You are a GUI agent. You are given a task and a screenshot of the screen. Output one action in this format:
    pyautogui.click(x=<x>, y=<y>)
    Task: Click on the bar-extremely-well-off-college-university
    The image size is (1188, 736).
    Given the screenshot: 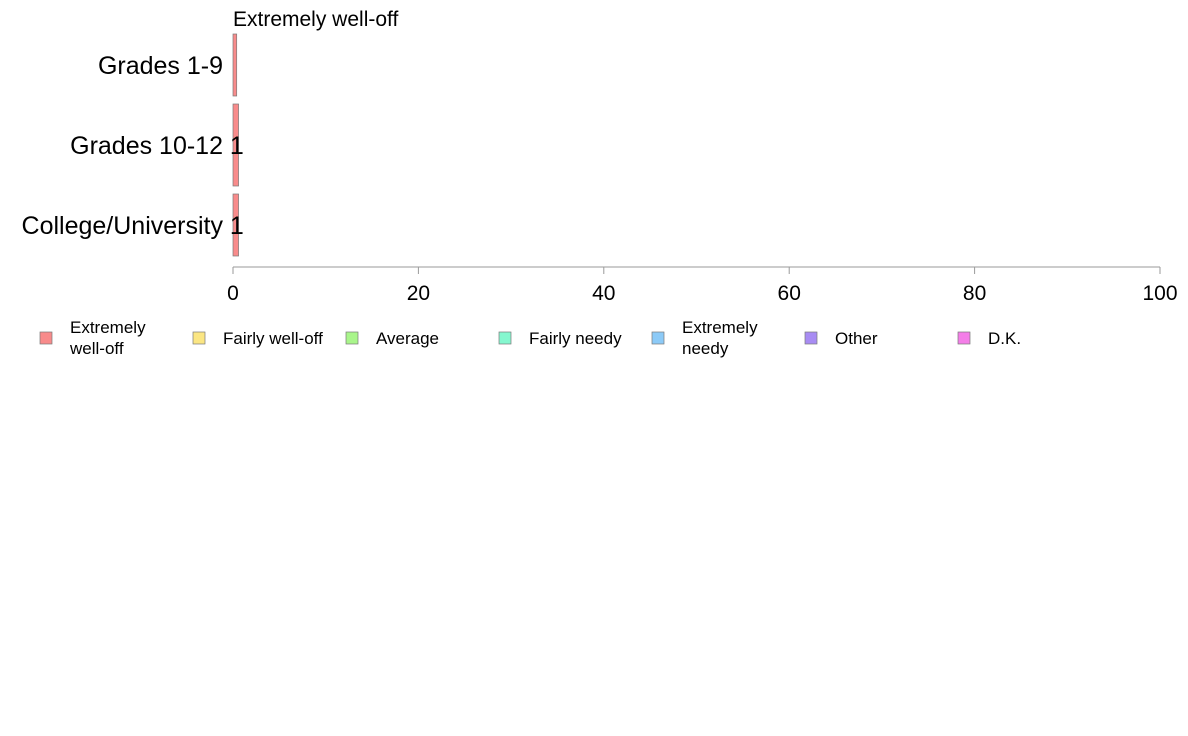 What is the action you would take?
    pyautogui.click(x=235, y=225)
    